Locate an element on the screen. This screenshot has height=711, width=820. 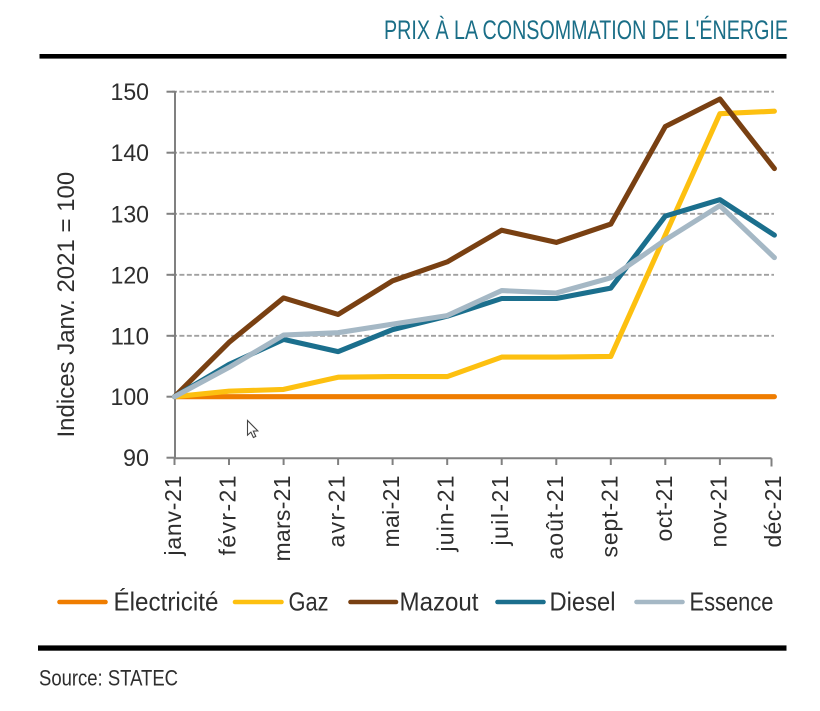
svg-text: Mazout is located at coordinates (440, 602).